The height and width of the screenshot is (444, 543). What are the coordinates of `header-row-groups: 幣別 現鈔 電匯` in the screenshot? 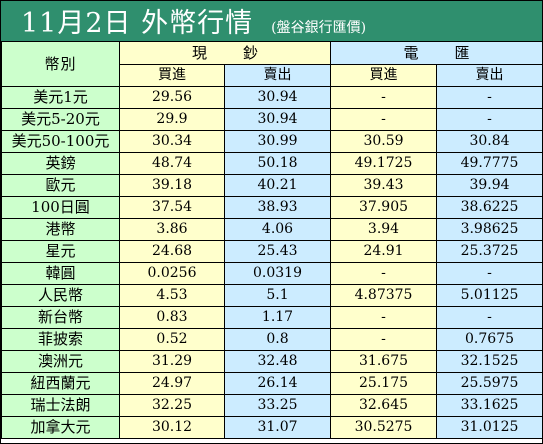 It's located at (272, 64).